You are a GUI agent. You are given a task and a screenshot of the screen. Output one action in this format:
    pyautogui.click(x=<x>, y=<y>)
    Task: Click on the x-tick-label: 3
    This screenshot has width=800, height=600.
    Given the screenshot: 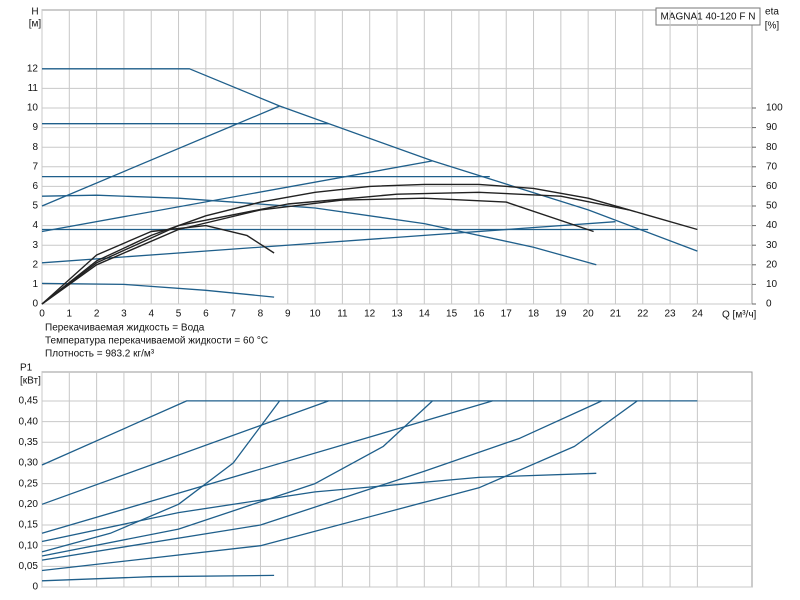 What is the action you would take?
    pyautogui.click(x=124, y=314)
    